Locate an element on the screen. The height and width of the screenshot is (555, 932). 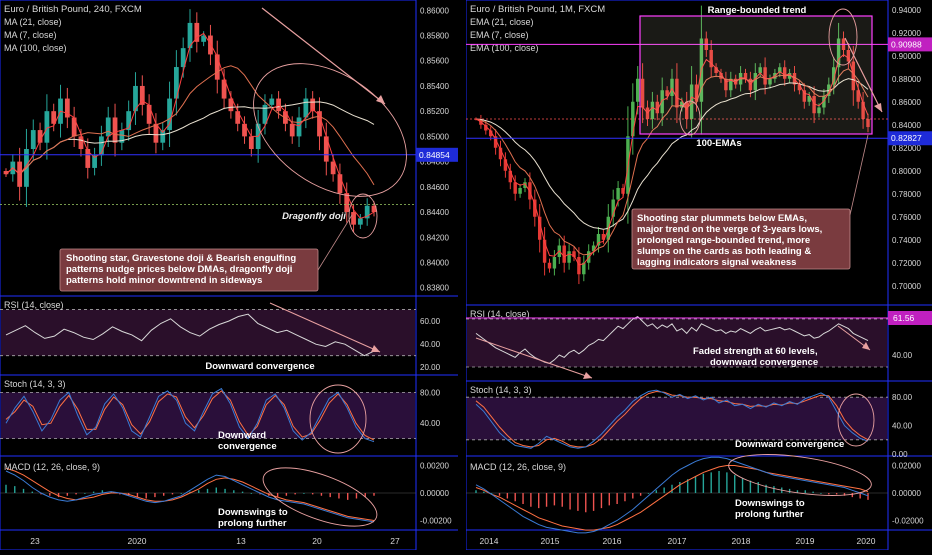
highlight-ellipse is located at coordinates (330, 130).